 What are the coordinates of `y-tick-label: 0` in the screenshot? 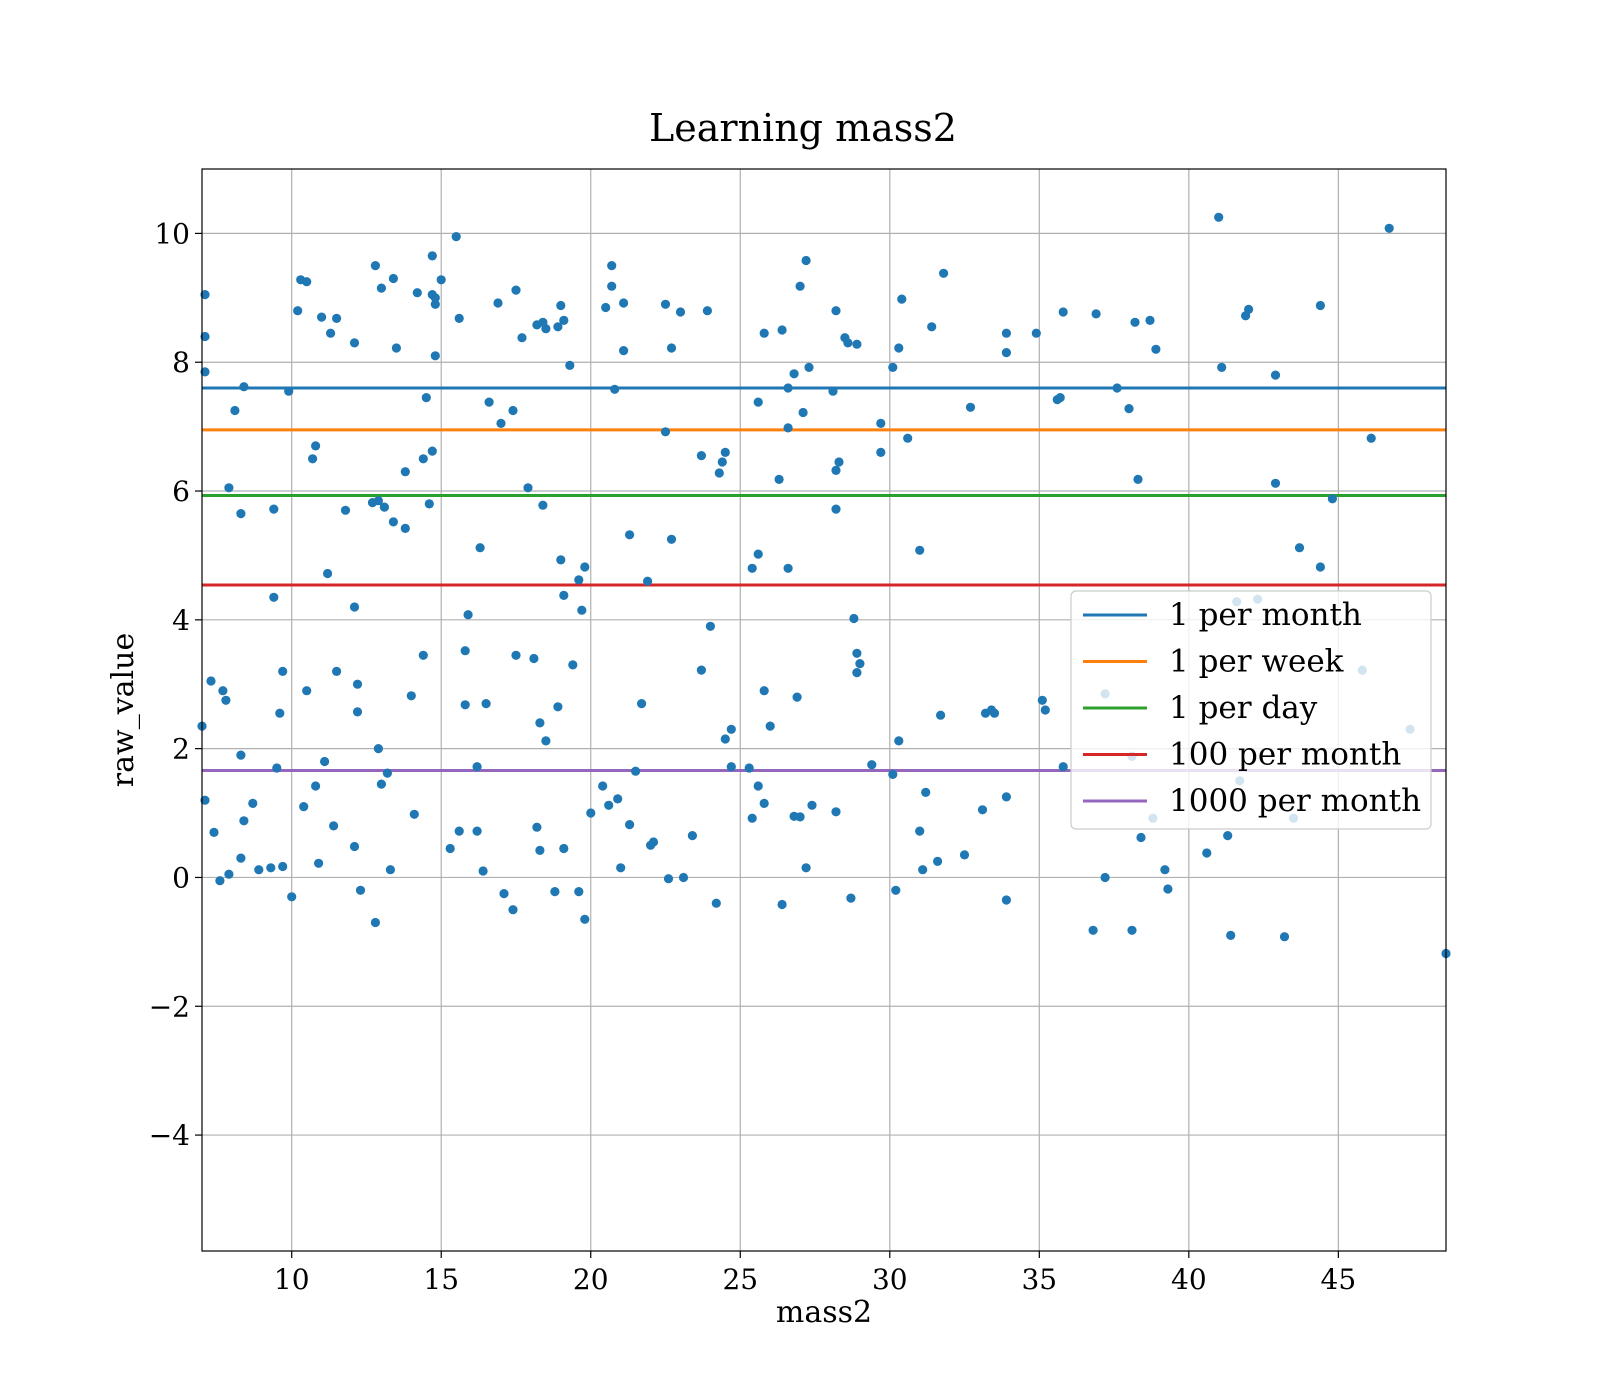 It's located at (181, 877).